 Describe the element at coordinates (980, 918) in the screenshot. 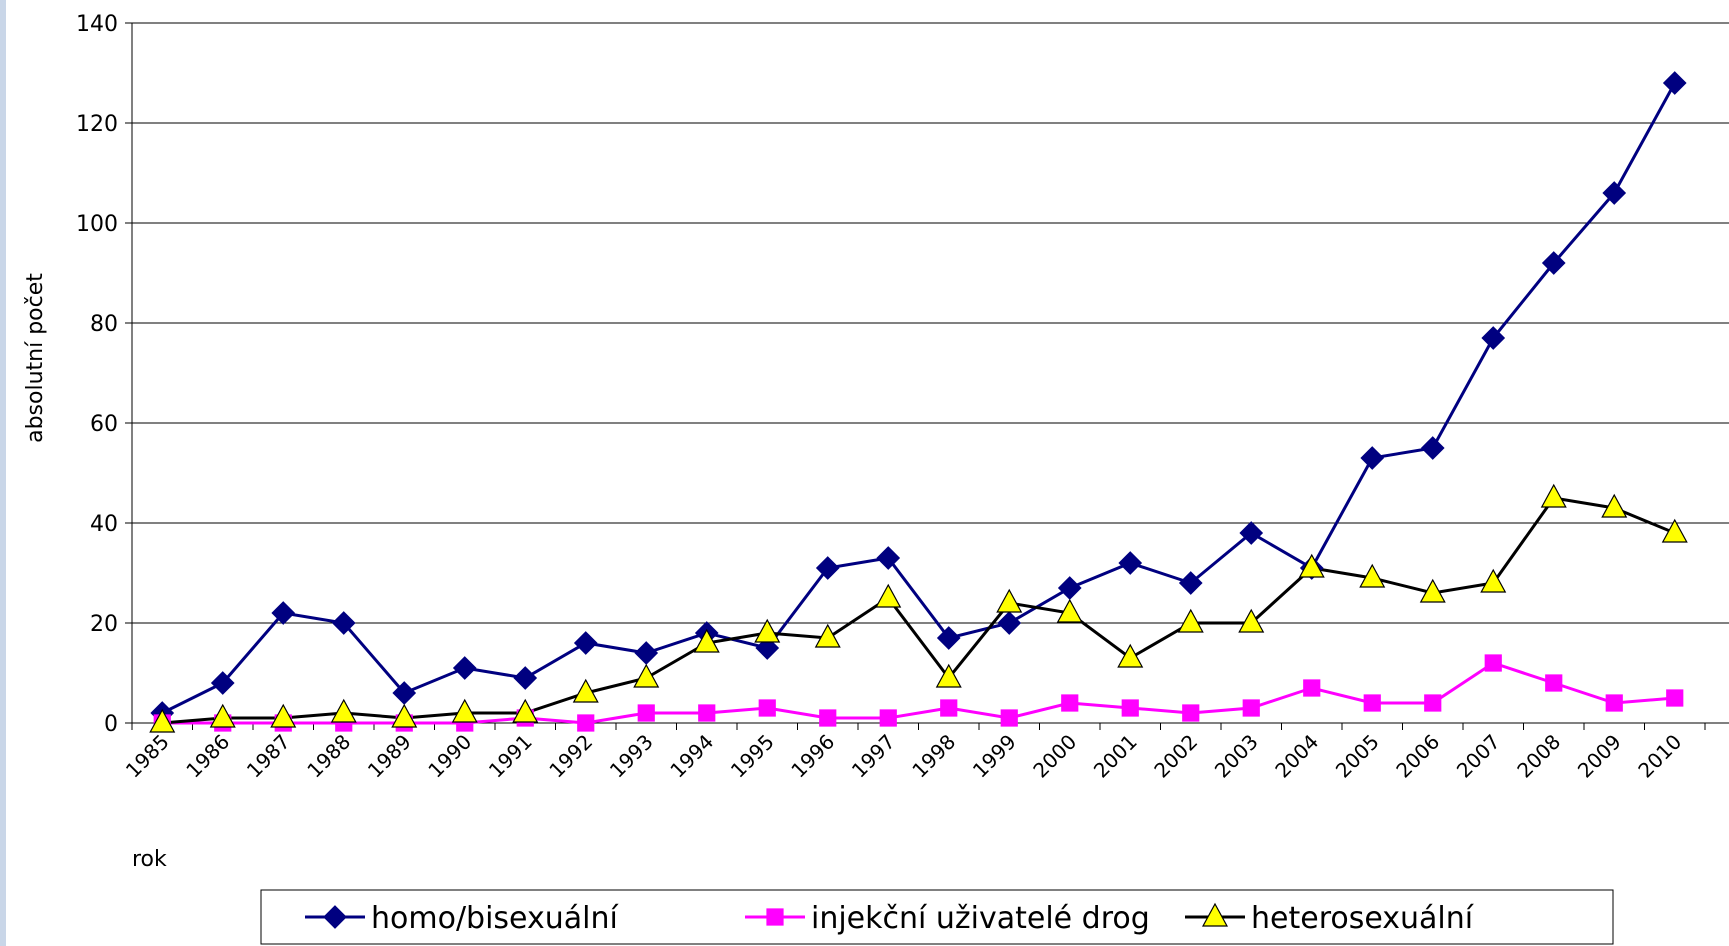

I see `legend-label: injekční uživatelé drog` at that location.